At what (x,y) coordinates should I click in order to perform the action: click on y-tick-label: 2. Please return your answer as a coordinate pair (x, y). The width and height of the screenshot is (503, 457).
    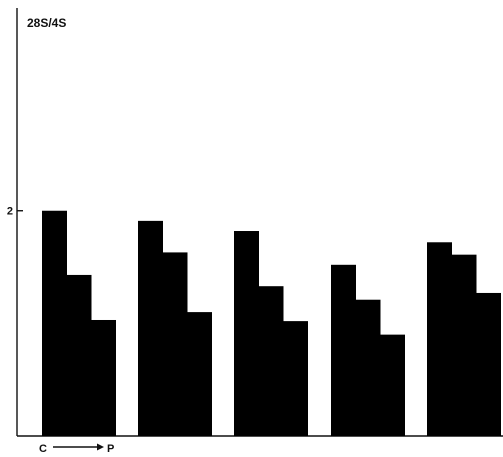
    Looking at the image, I should click on (10, 212).